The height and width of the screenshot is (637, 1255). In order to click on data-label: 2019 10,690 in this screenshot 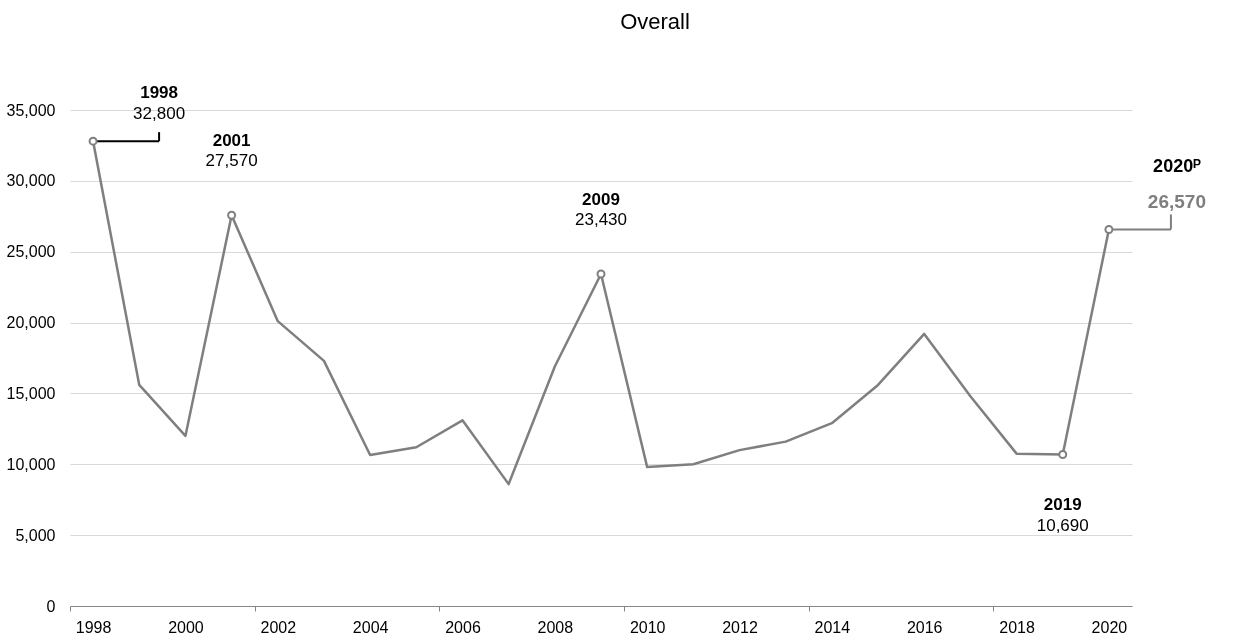, I will do `click(1062, 514)`.